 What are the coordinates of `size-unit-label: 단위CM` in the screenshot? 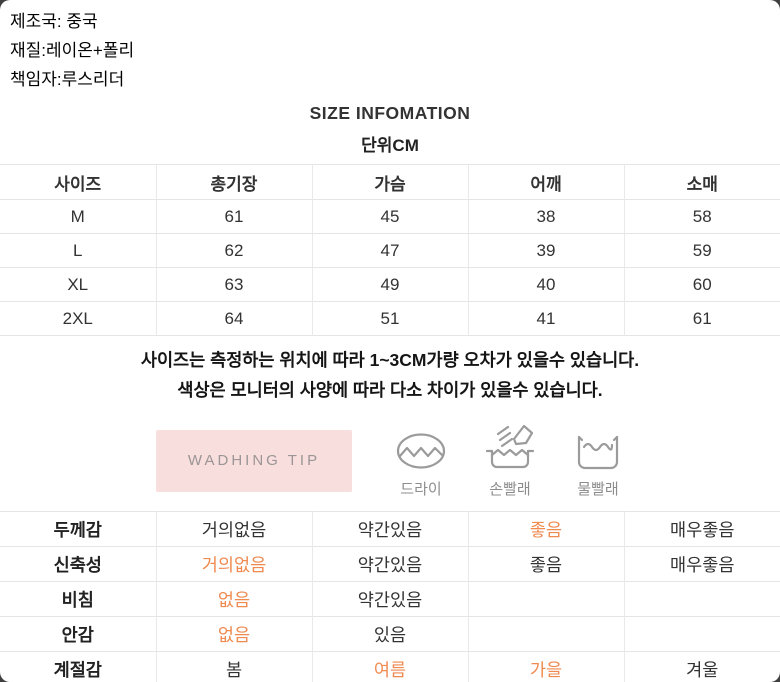 It's located at (390, 145).